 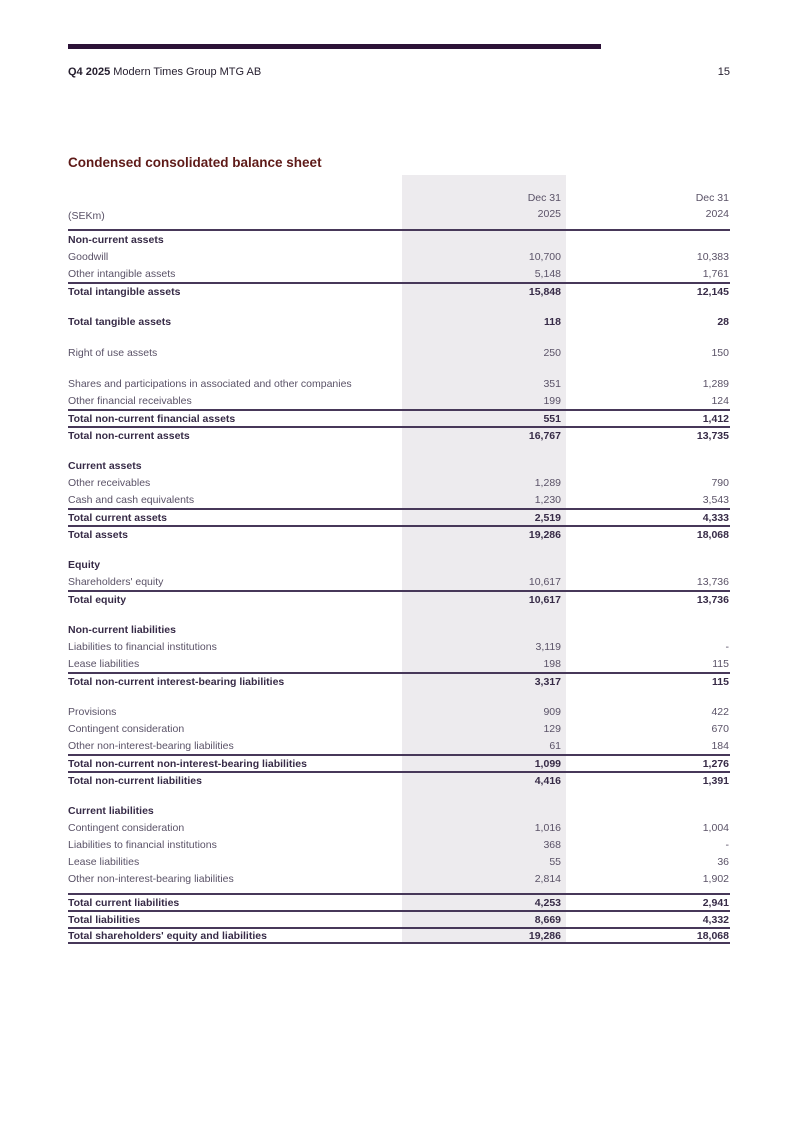 I want to click on row-label: Other receivables, so click(x=109, y=482).